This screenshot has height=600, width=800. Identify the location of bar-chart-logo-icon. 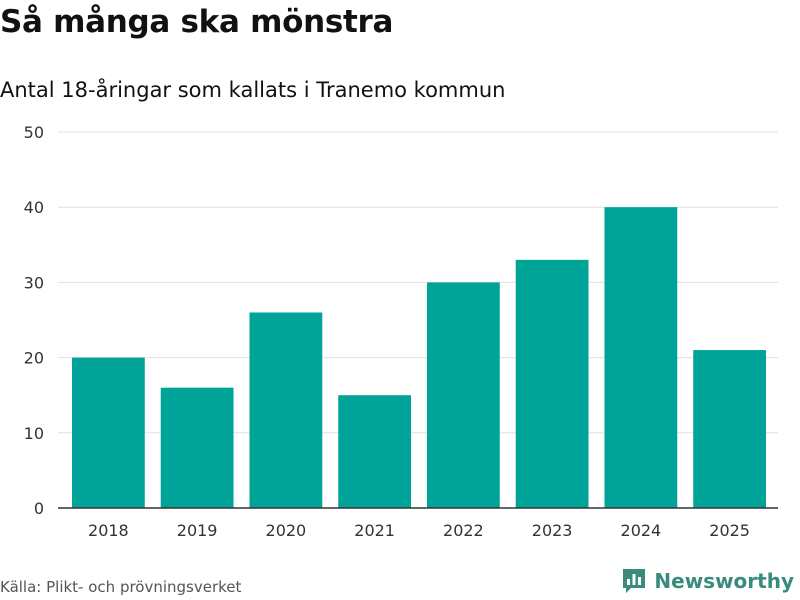
(634, 581).